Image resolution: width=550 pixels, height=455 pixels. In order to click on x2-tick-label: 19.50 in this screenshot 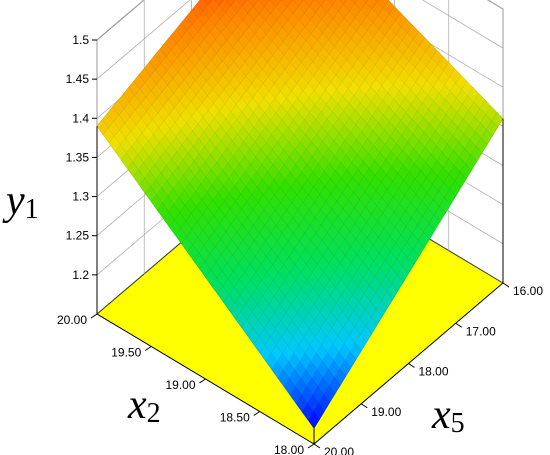, I will do `click(126, 353)`.